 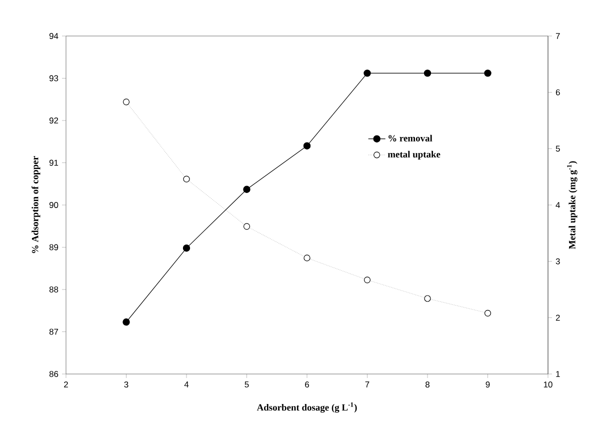 I want to click on x-tick-label: 9, so click(x=488, y=385).